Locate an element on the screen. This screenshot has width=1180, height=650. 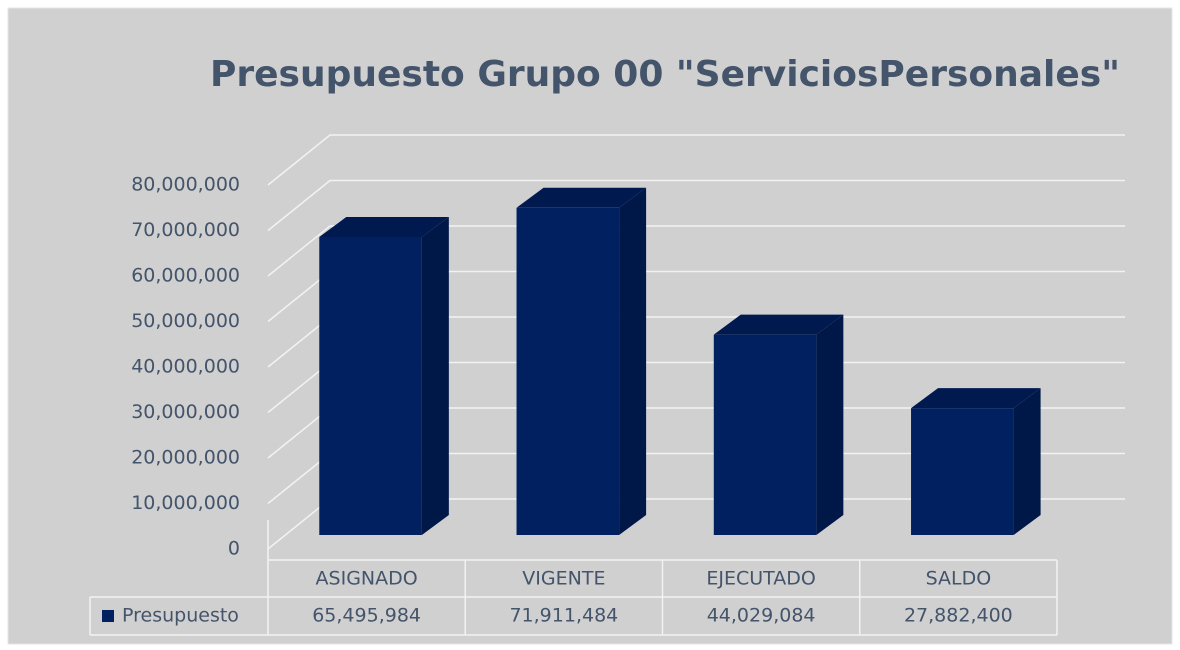
y-tick-label: 10,000,000 is located at coordinates (185, 503).